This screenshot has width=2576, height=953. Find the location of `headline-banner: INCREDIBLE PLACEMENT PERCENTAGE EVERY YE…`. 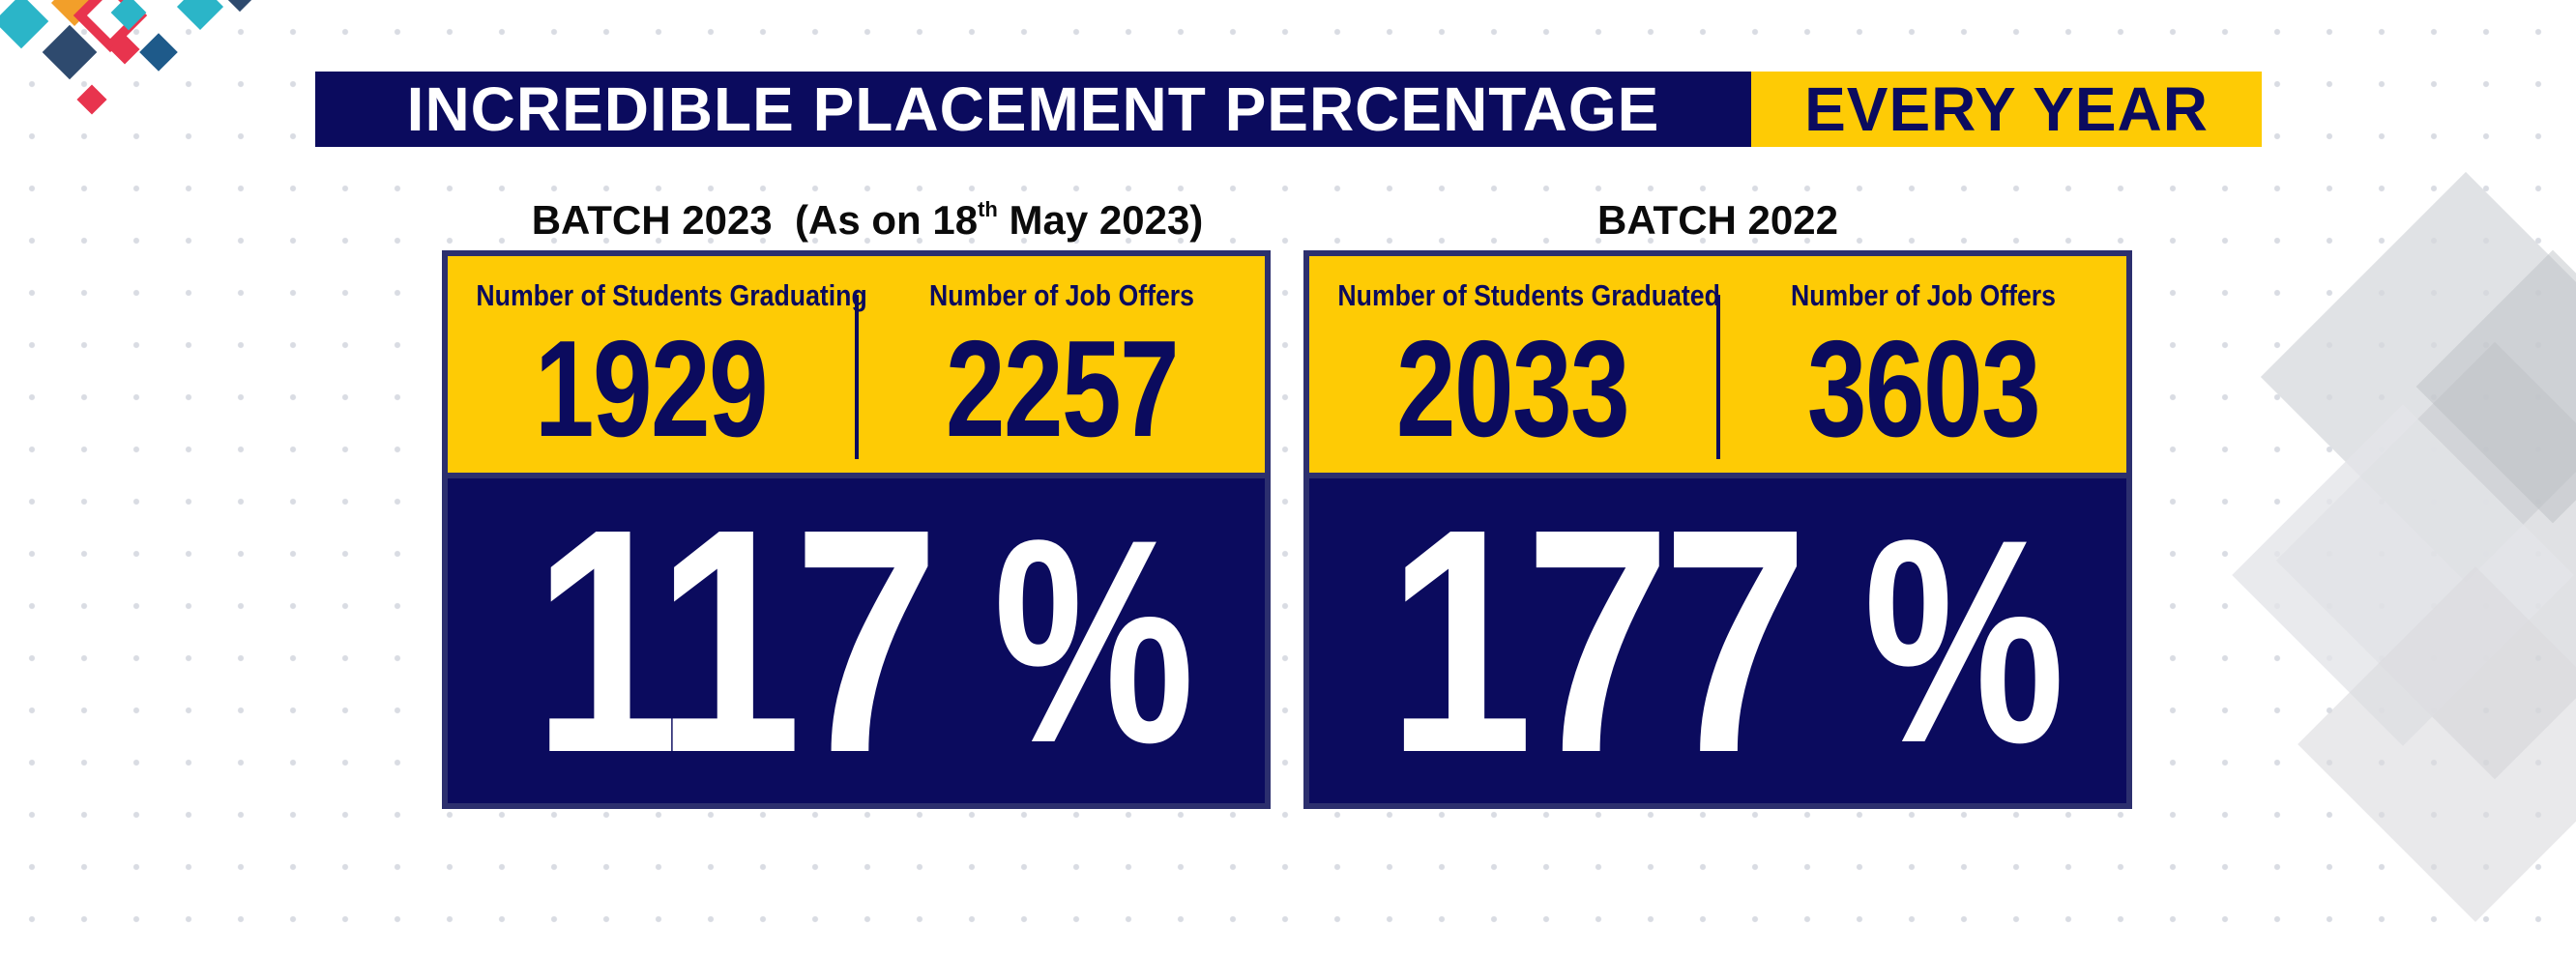

headline-banner: INCREDIBLE PLACEMENT PERCENTAGE EVERY YE… is located at coordinates (1288, 110).